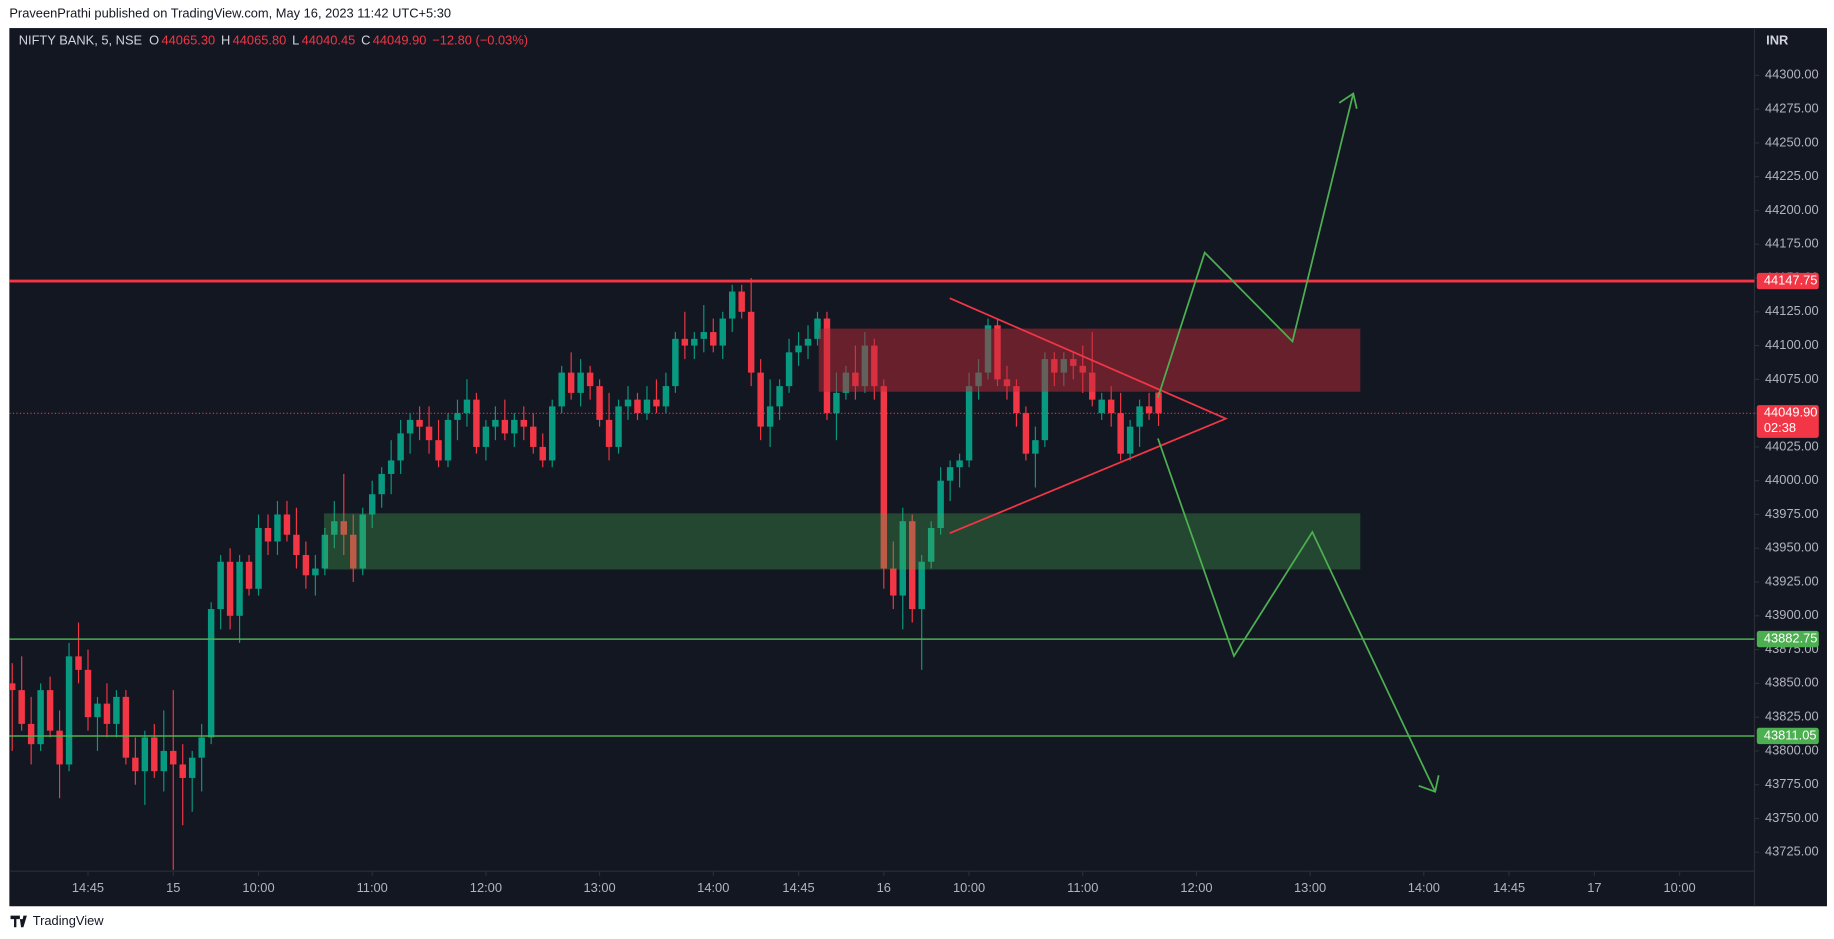 Image resolution: width=1834 pixels, height=939 pixels. I want to click on last-price-label: 44049.90, so click(1791, 412).